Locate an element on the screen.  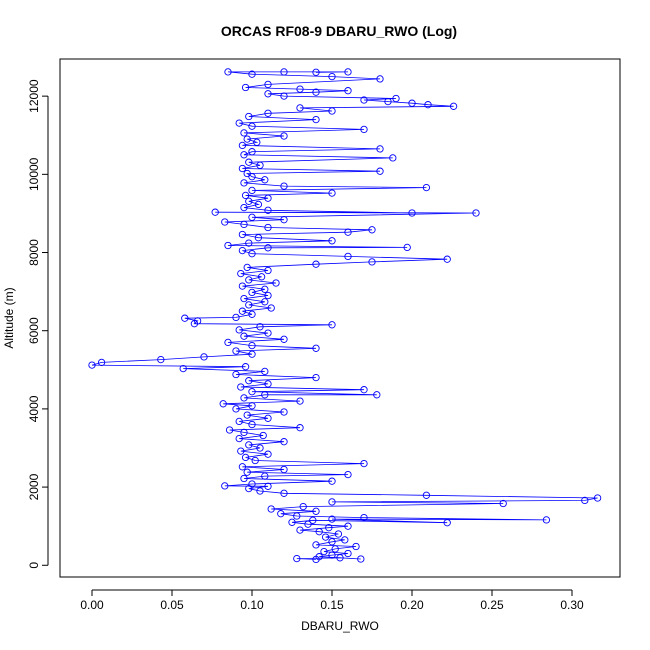
x-tick-label: 0.30 is located at coordinates (572, 605).